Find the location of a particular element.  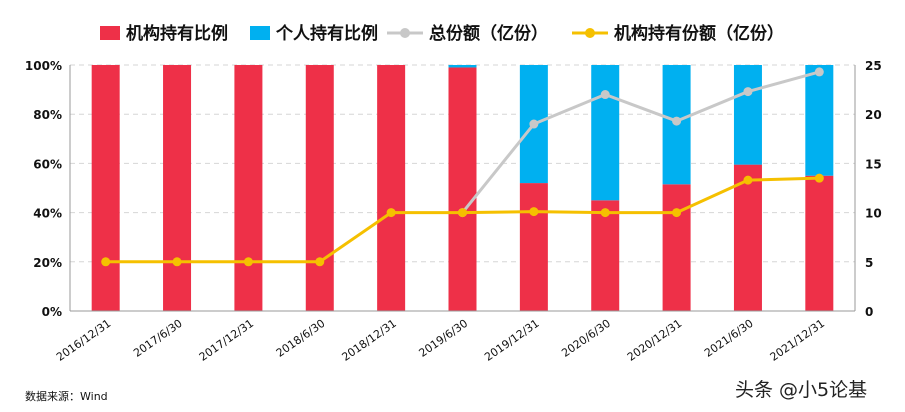

y-left-tick-label: 20% is located at coordinates (47, 263).